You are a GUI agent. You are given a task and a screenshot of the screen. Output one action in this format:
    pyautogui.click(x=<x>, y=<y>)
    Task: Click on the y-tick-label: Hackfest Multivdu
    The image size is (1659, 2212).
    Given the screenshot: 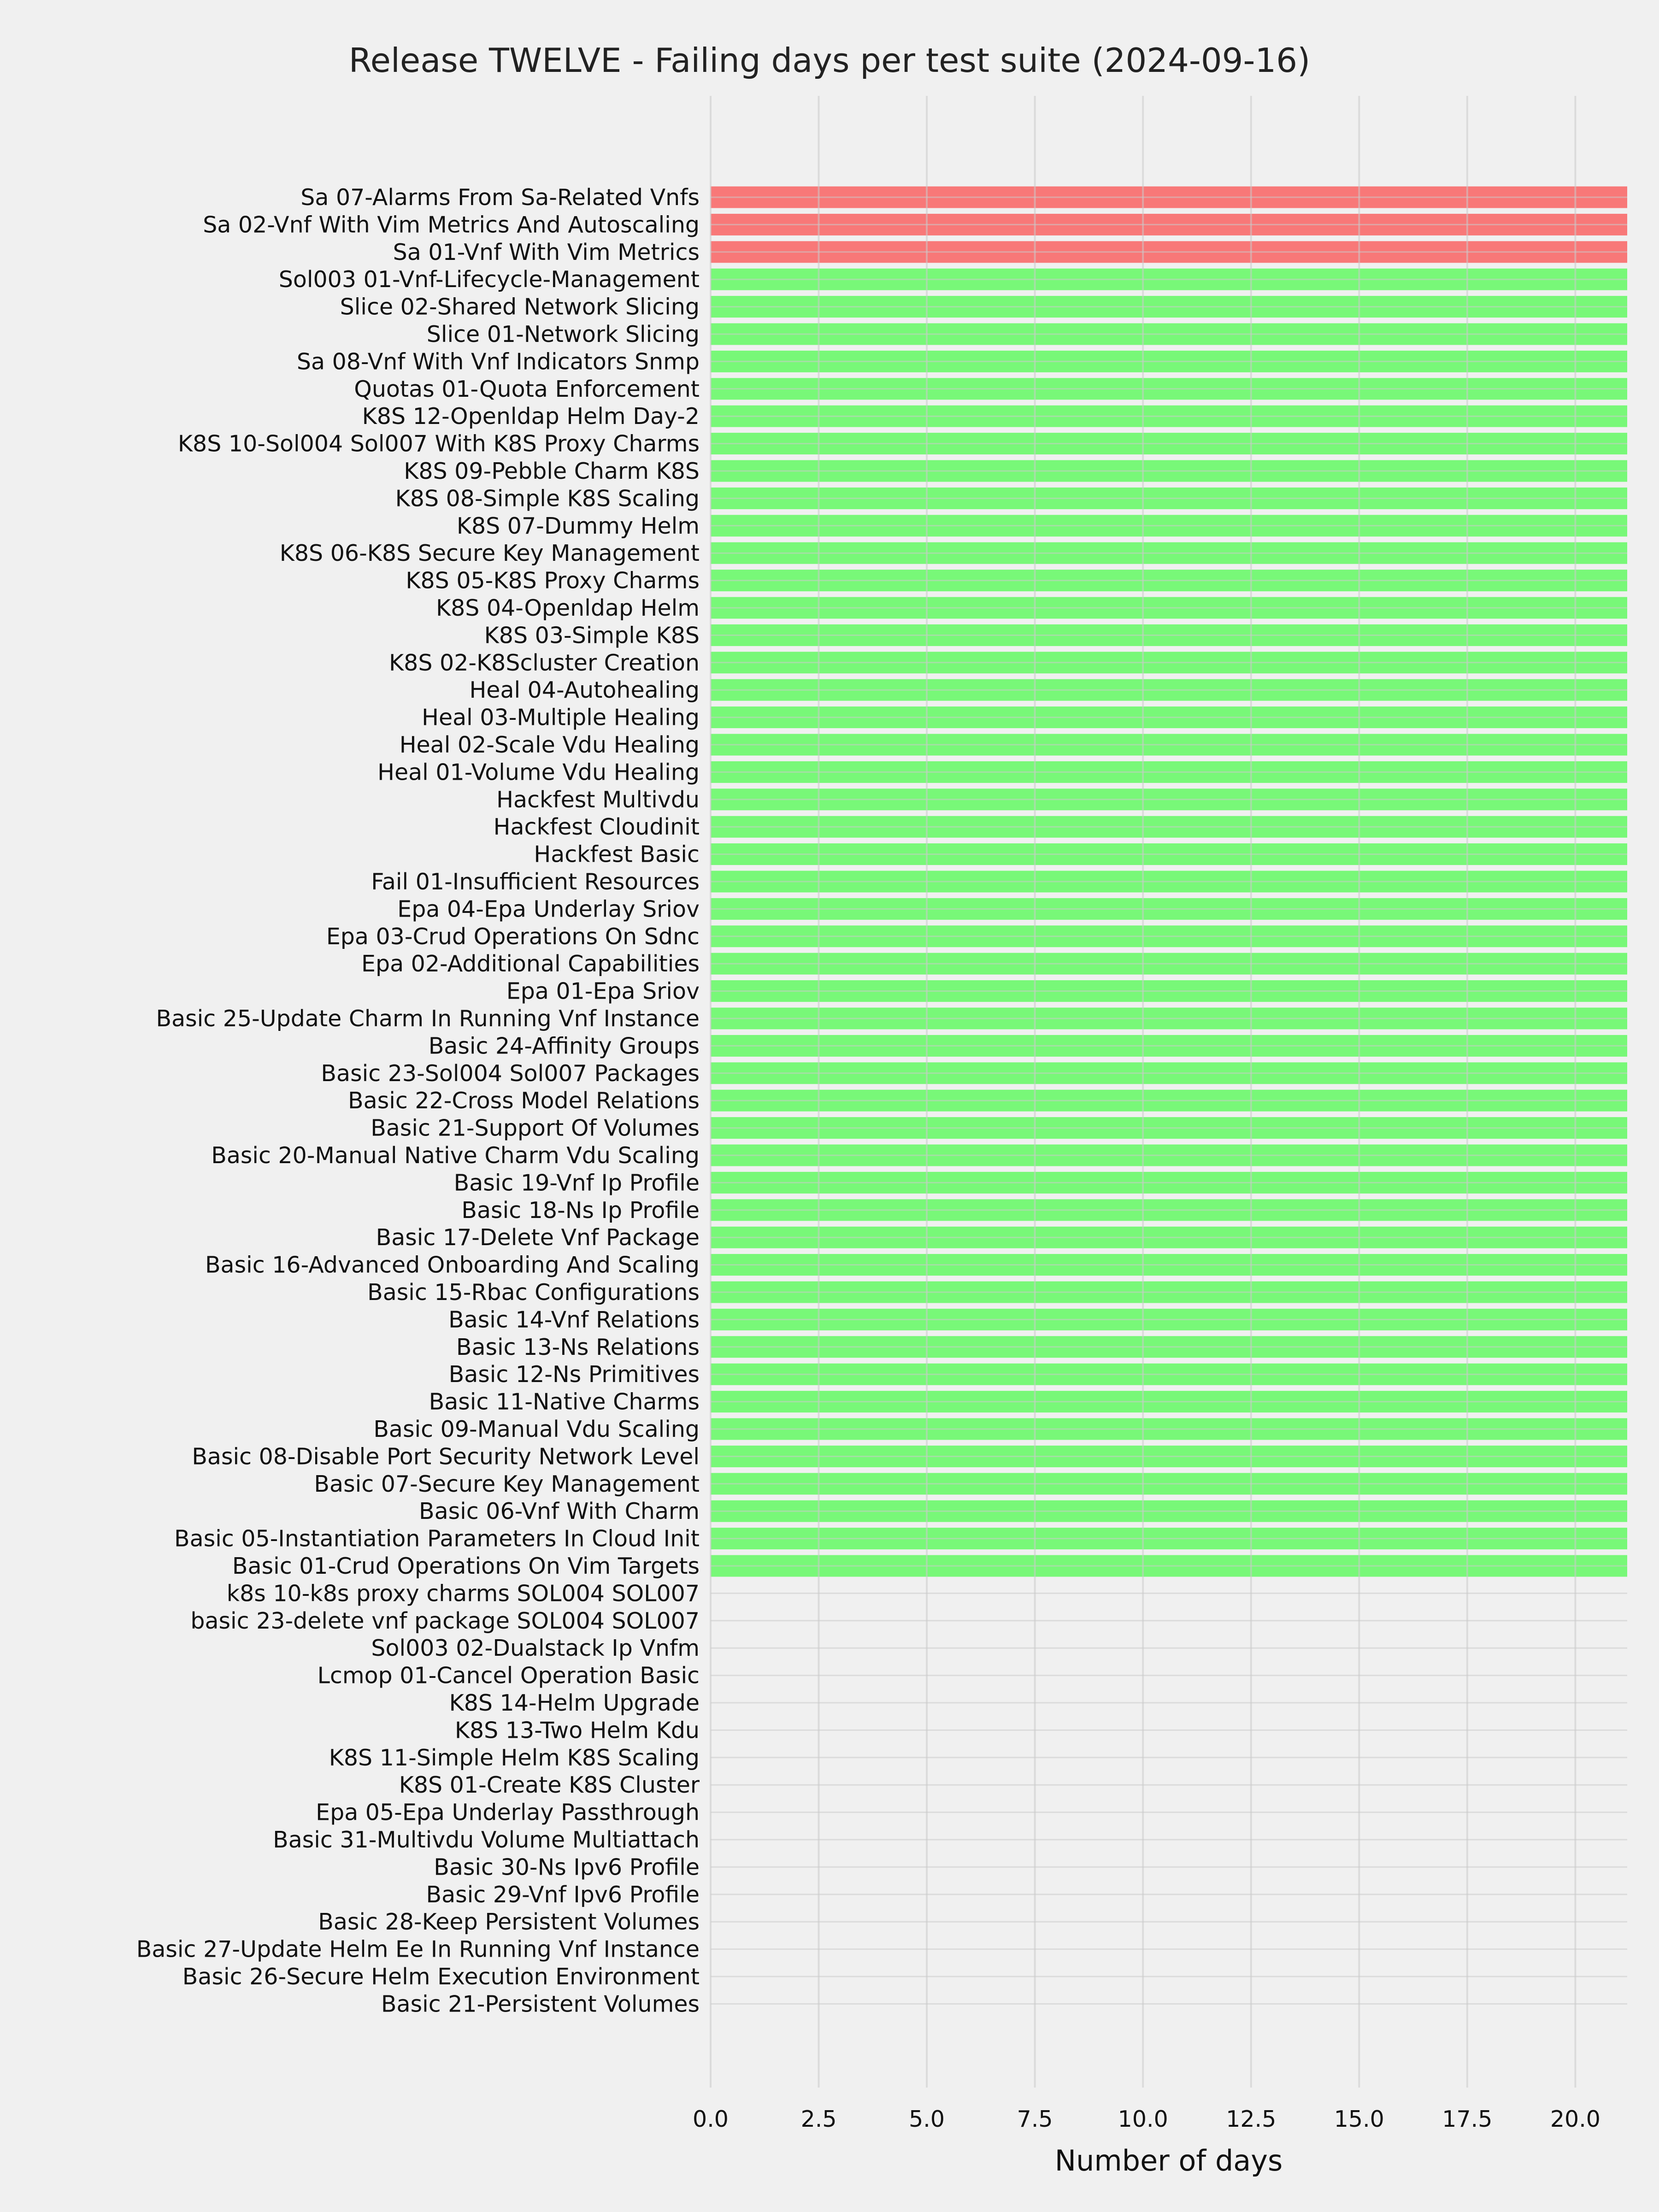 What is the action you would take?
    pyautogui.click(x=598, y=800)
    